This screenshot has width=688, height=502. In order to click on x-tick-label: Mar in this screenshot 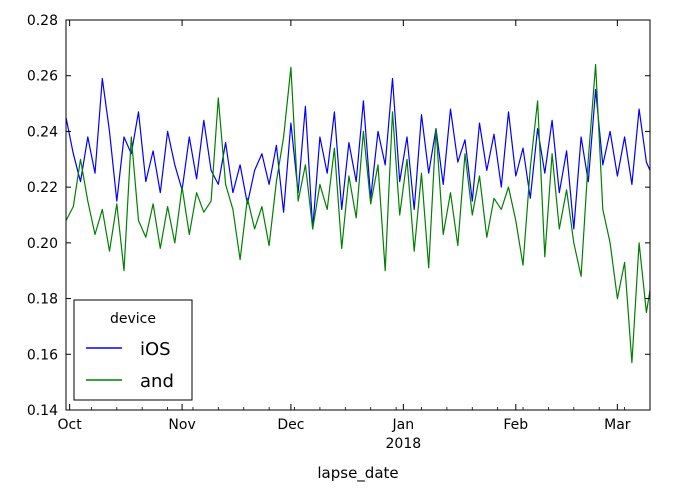, I will do `click(617, 425)`.